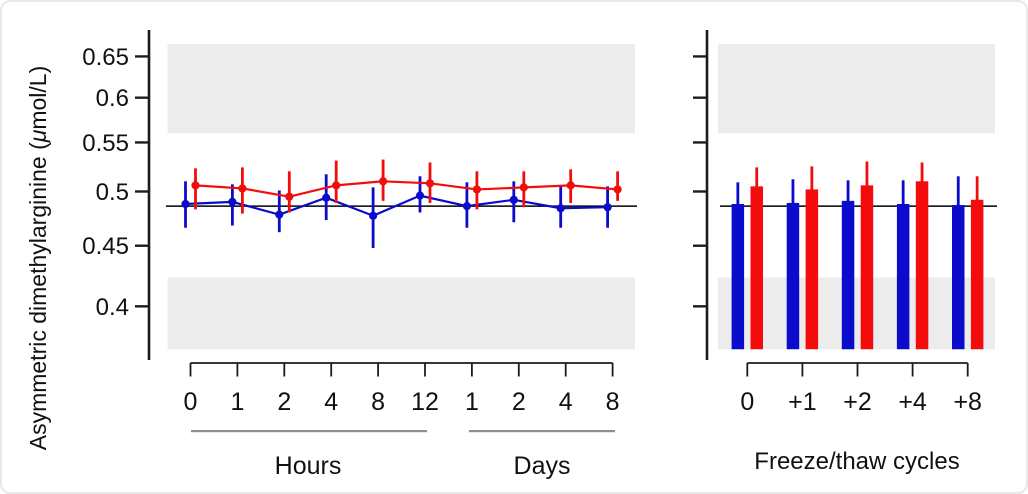 This screenshot has width=1028, height=494. I want to click on group-underline-hours, so click(309, 431).